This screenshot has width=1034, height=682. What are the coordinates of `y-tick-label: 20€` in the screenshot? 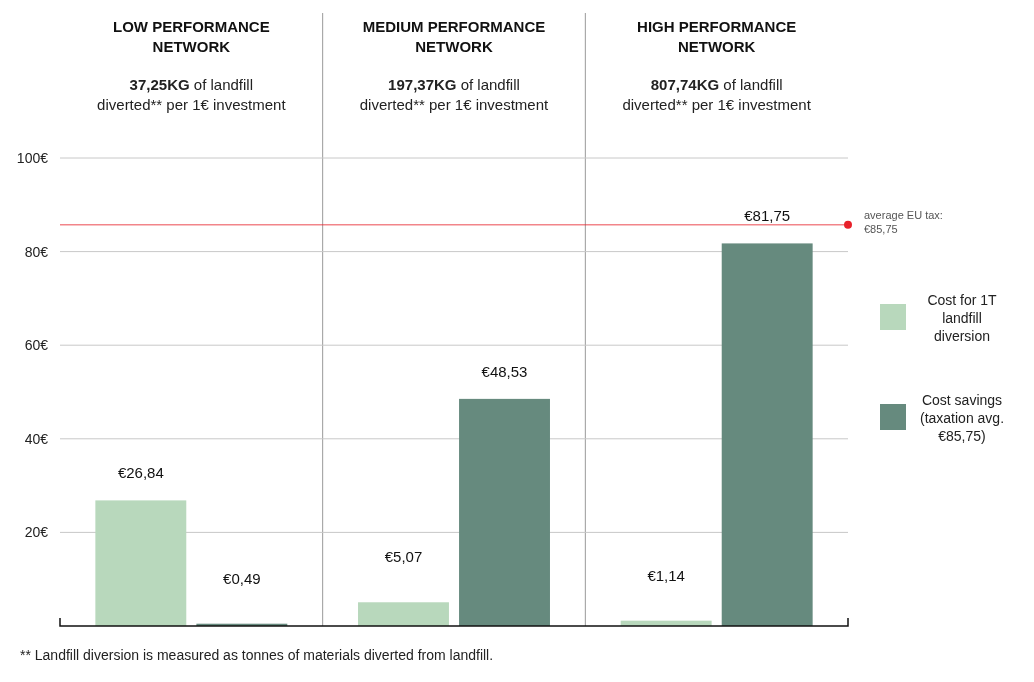 It's located at (36, 532).